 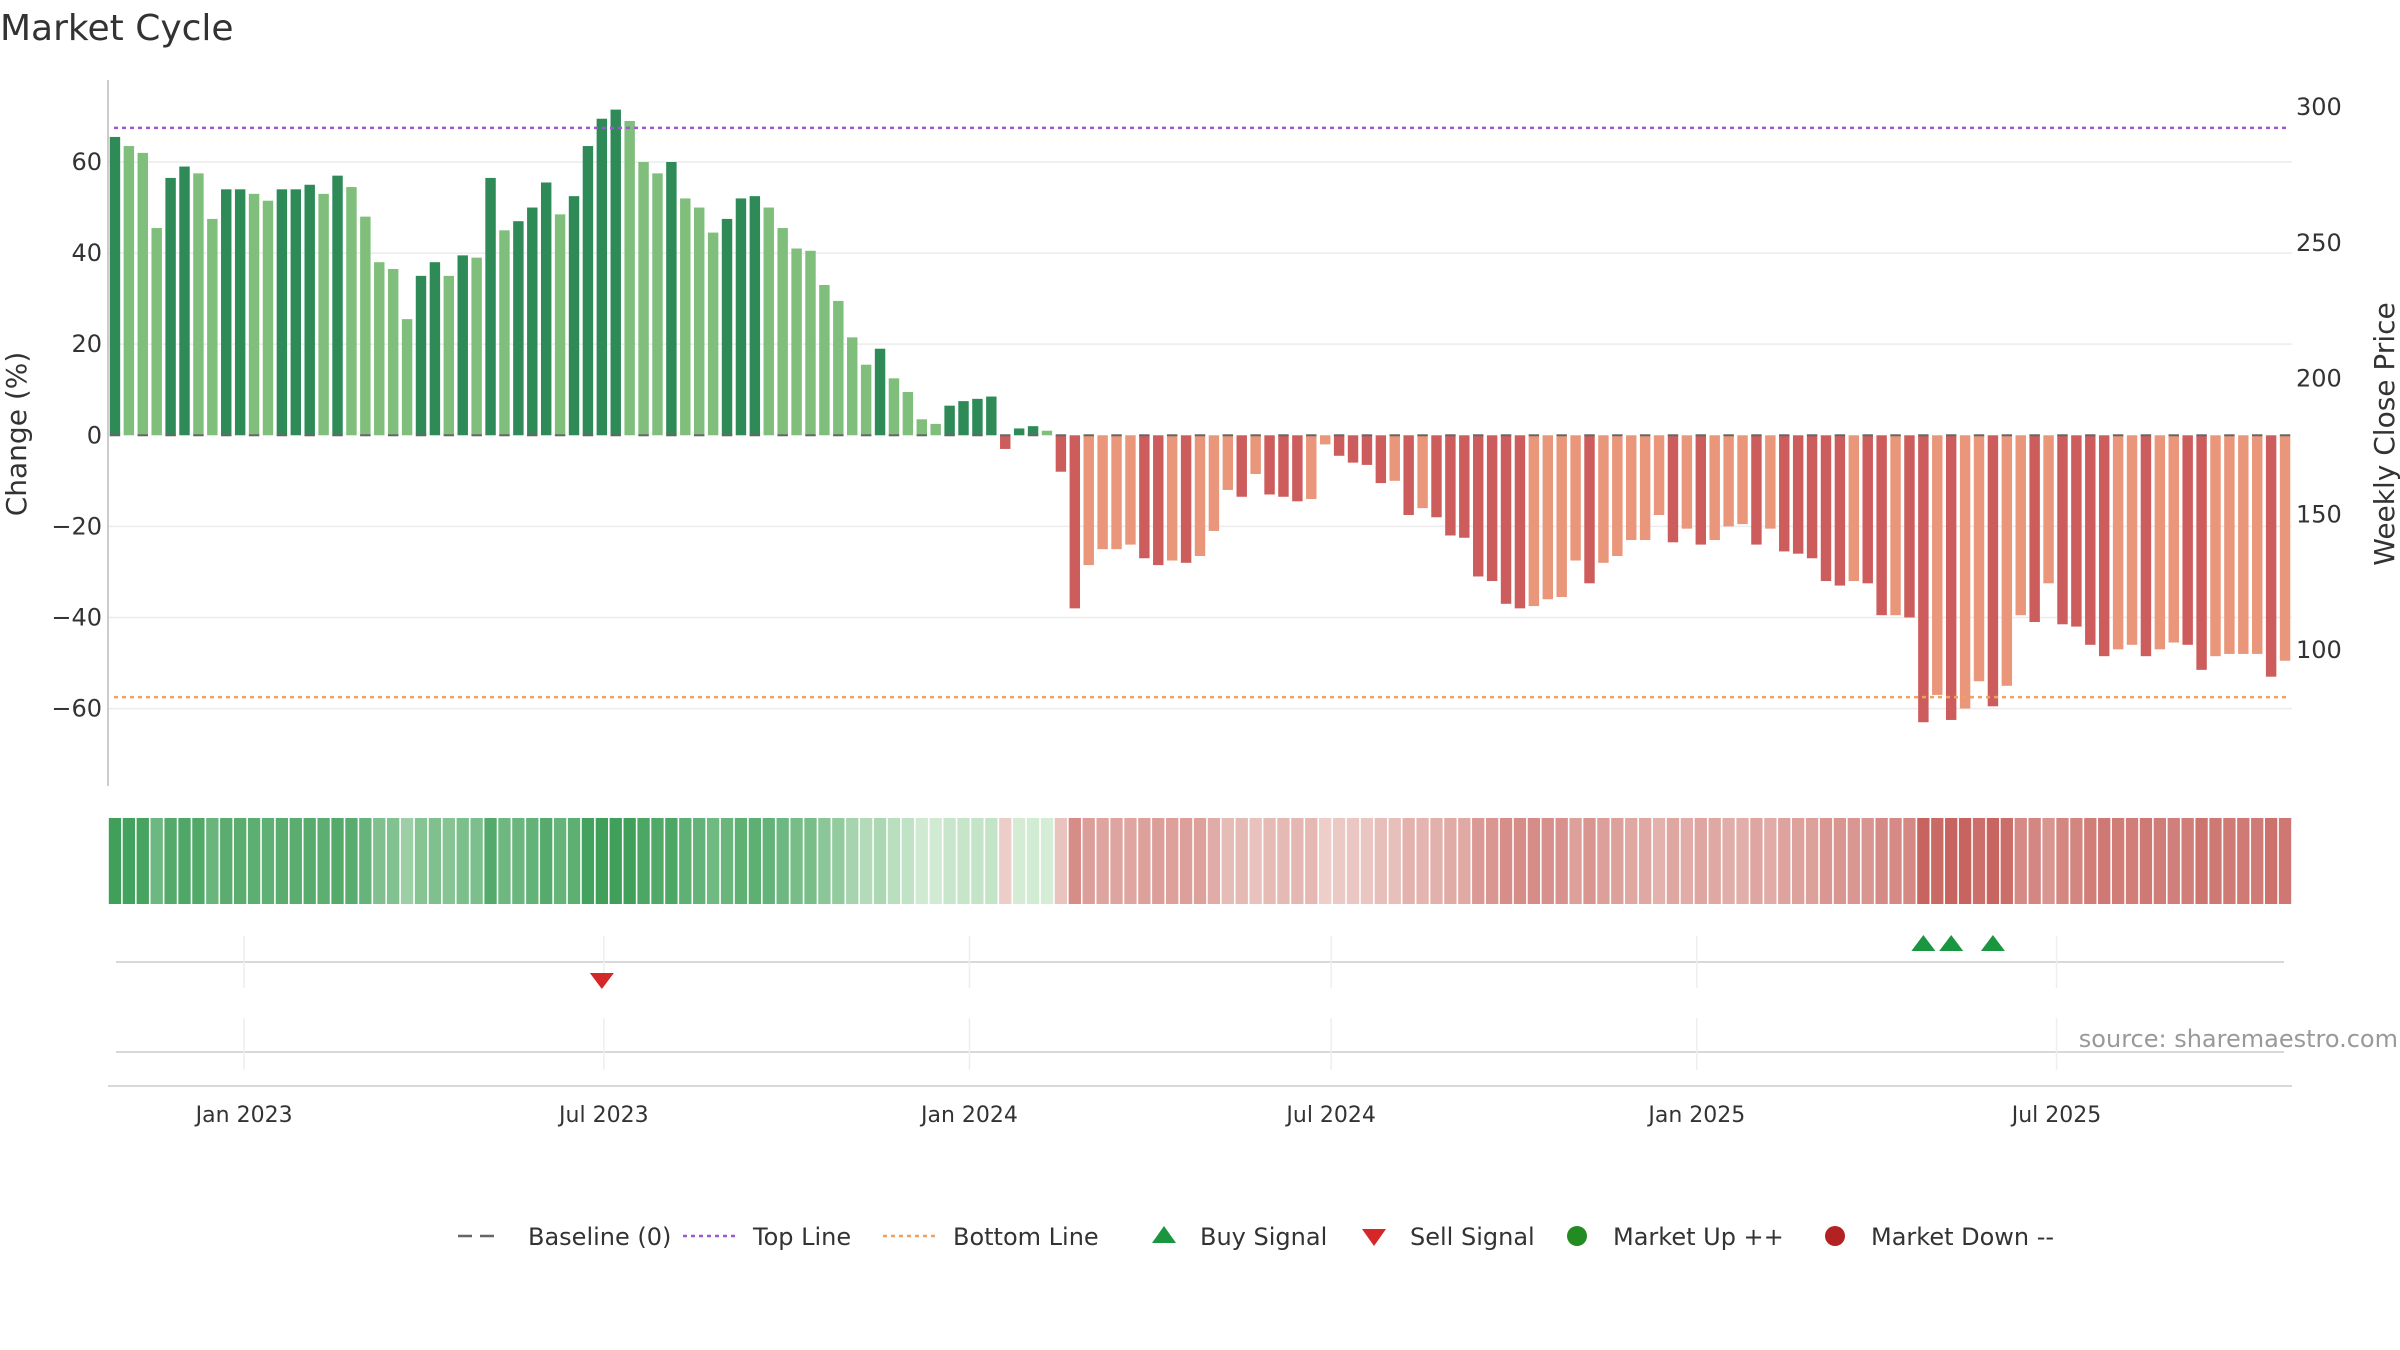 I want to click on legend-item-market_down: Market Down --, so click(x=1939, y=1237).